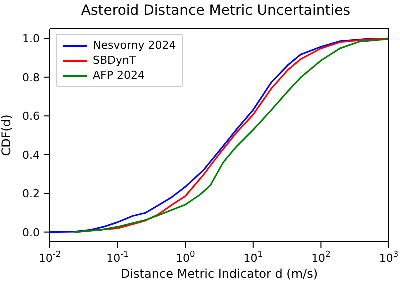  I want to click on legend-label: SBDynT, so click(114, 60).